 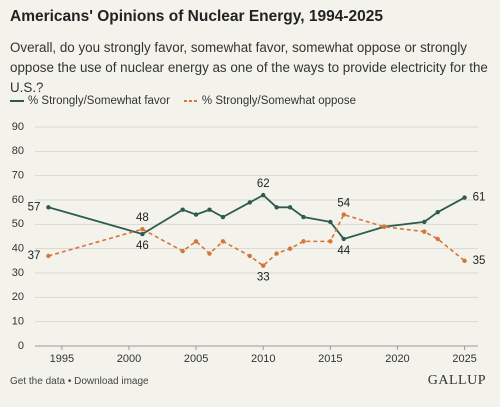 I want to click on y-tick-label: 80, so click(x=18, y=151).